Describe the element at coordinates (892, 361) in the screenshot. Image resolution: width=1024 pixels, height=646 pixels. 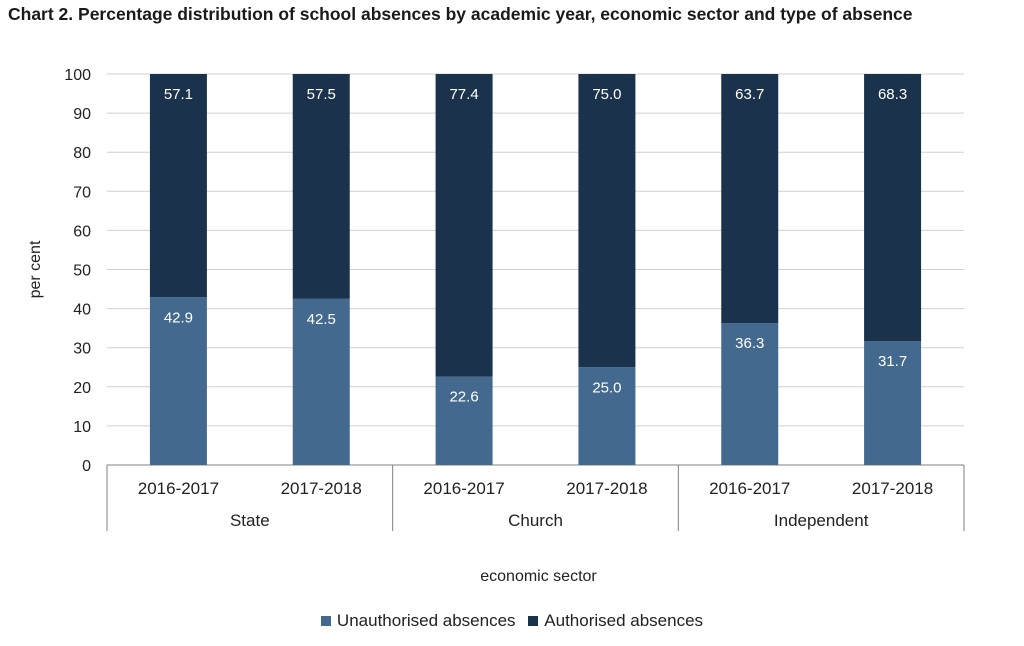
I see `data-label-unauthorised: 31.7` at that location.